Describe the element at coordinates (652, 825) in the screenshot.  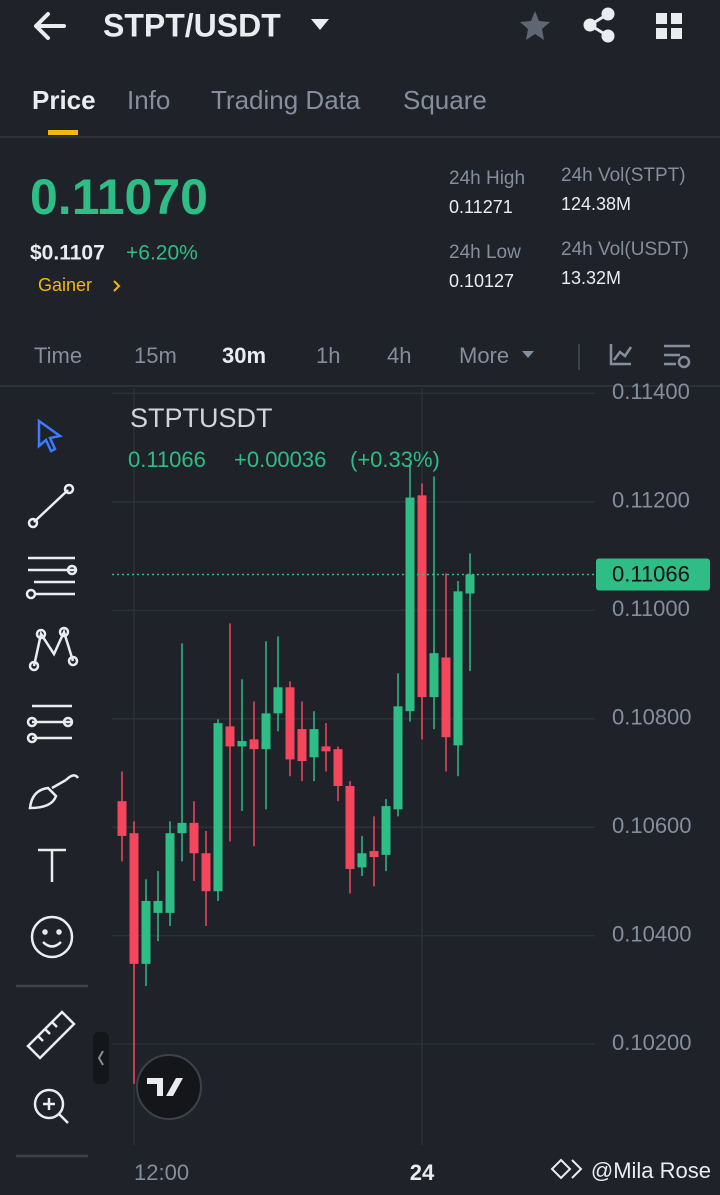
I see `y-tick-label: 0.10600` at that location.